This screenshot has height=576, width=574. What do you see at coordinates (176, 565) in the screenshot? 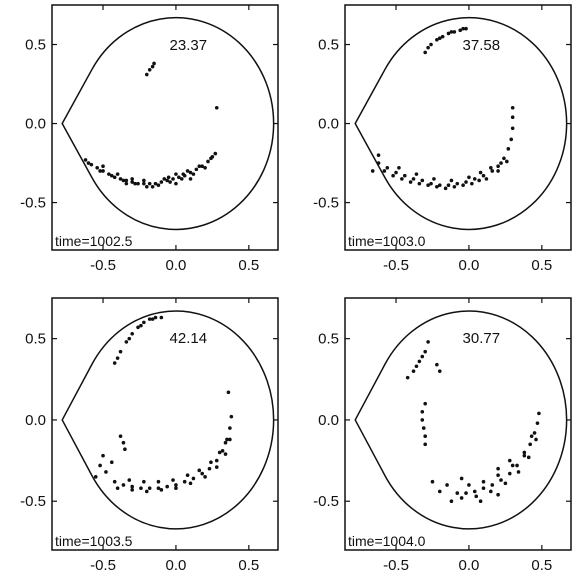
I see `x-tick-label: 0.0` at bounding box center [176, 565].